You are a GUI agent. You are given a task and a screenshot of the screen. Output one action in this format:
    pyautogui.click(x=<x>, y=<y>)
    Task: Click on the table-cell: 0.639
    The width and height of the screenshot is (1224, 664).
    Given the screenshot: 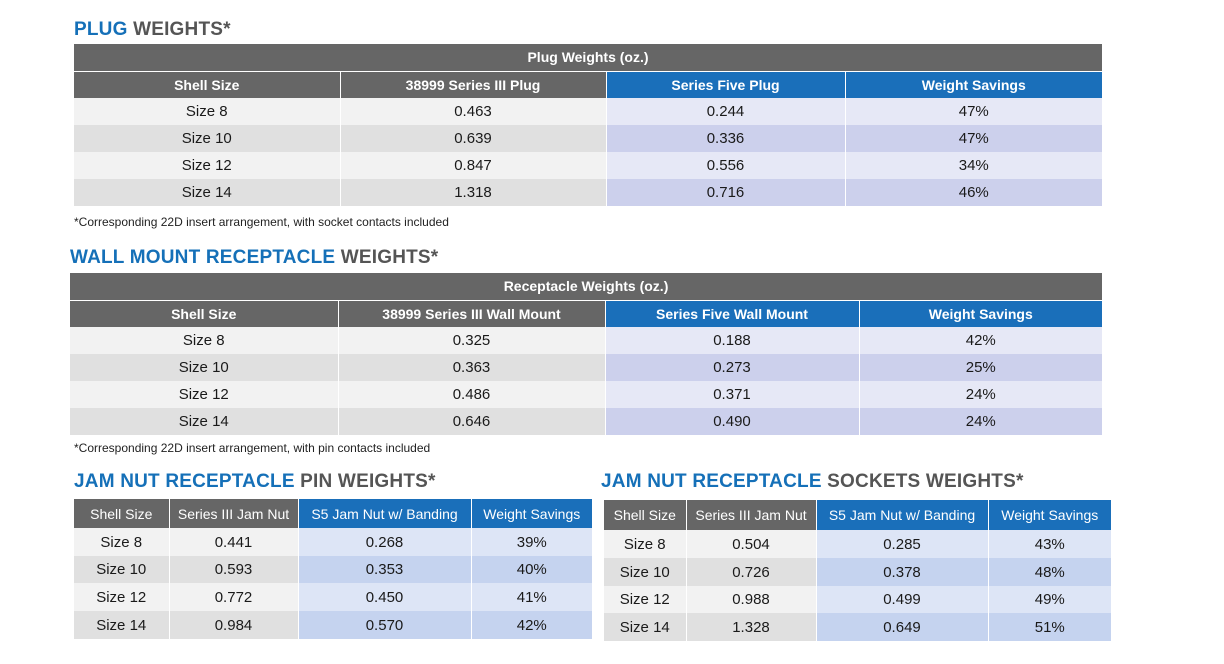 What is the action you would take?
    pyautogui.click(x=473, y=138)
    